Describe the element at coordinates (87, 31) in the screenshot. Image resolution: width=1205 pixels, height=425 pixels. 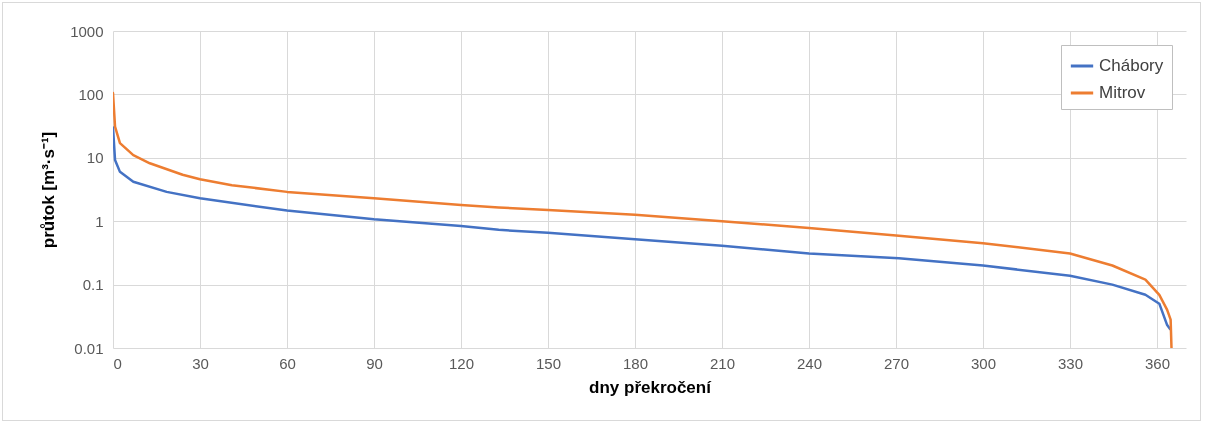
I see `y-tick-label: 1000` at that location.